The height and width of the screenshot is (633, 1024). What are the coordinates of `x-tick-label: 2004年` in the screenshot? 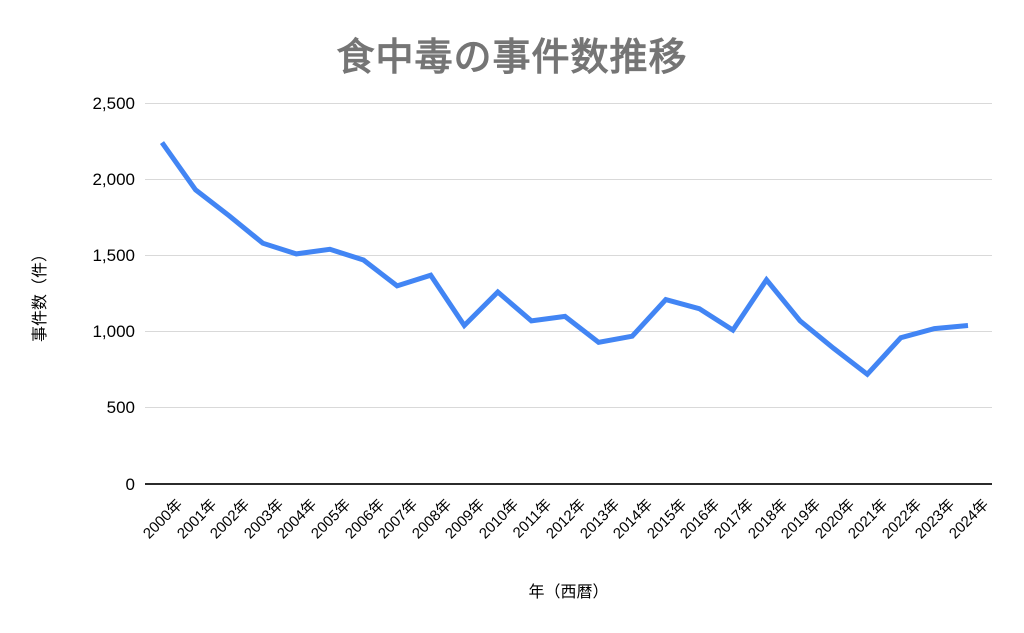 It's located at (297, 519).